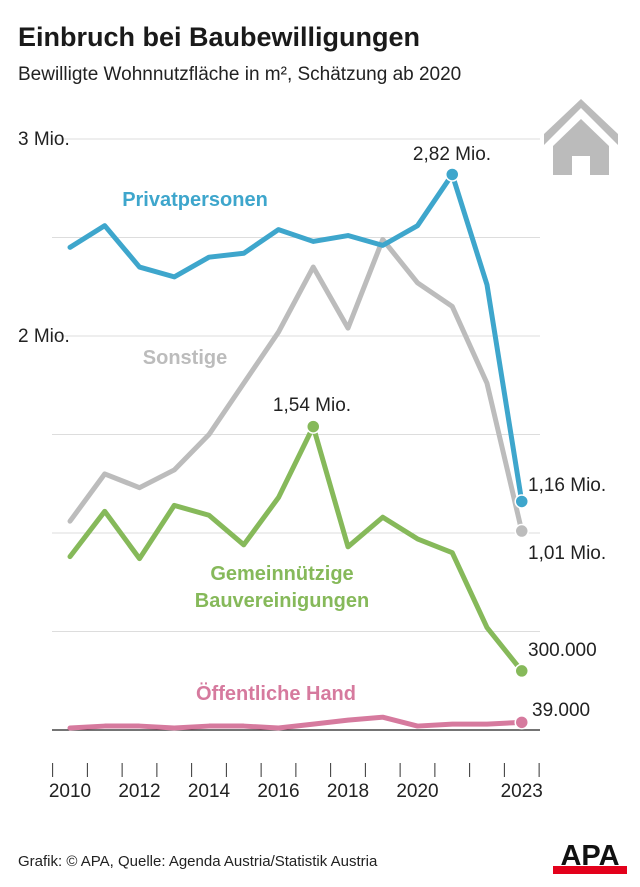 Image resolution: width=640 pixels, height=887 pixels. Describe the element at coordinates (219, 37) in the screenshot. I see `chart-title: Einbruch bei Baubewilligungen` at that location.